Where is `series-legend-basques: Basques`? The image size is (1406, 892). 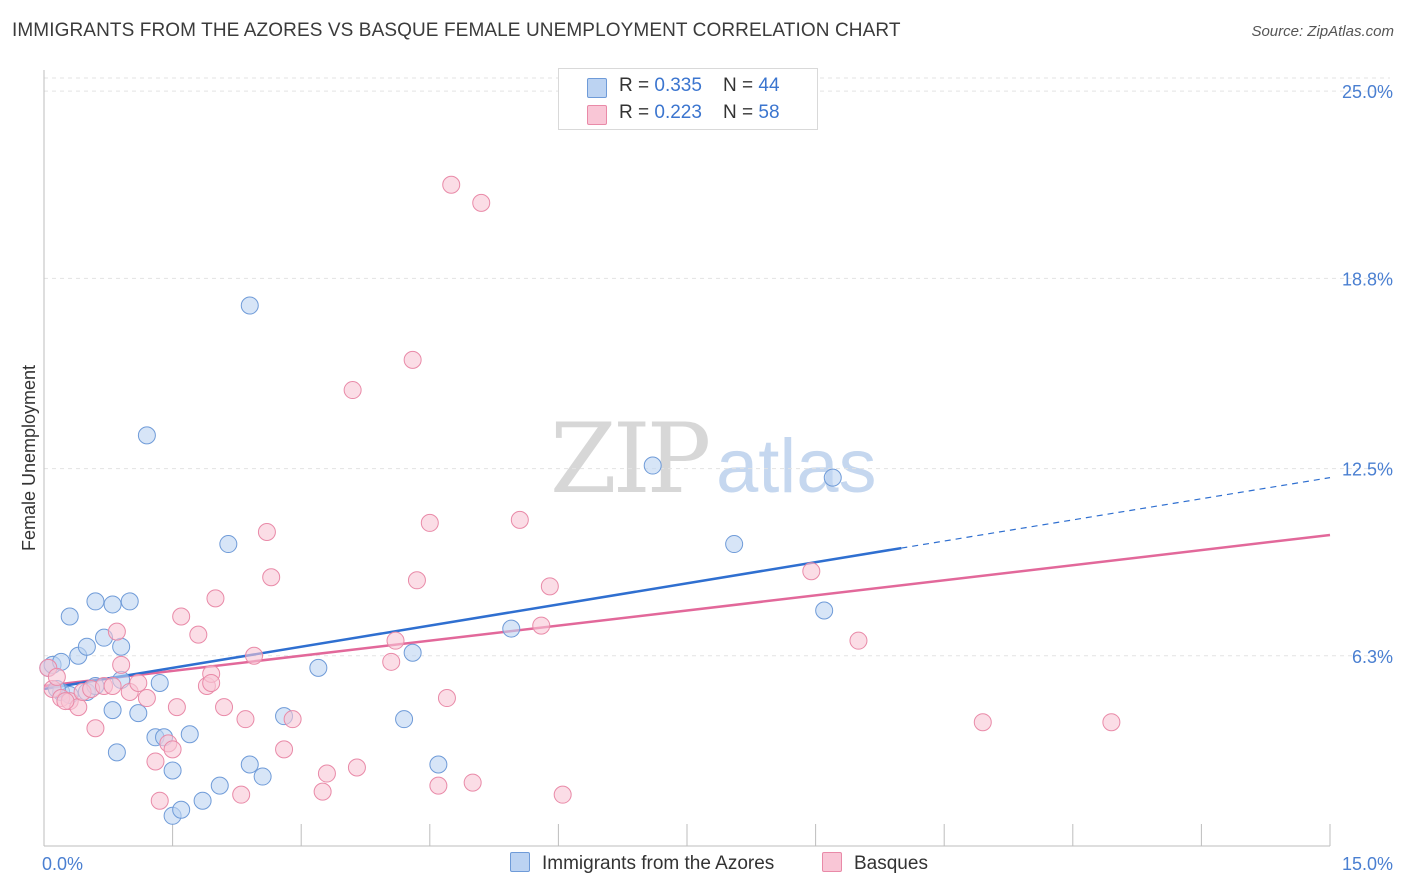 series-legend-basques: Basques is located at coordinates (875, 863).